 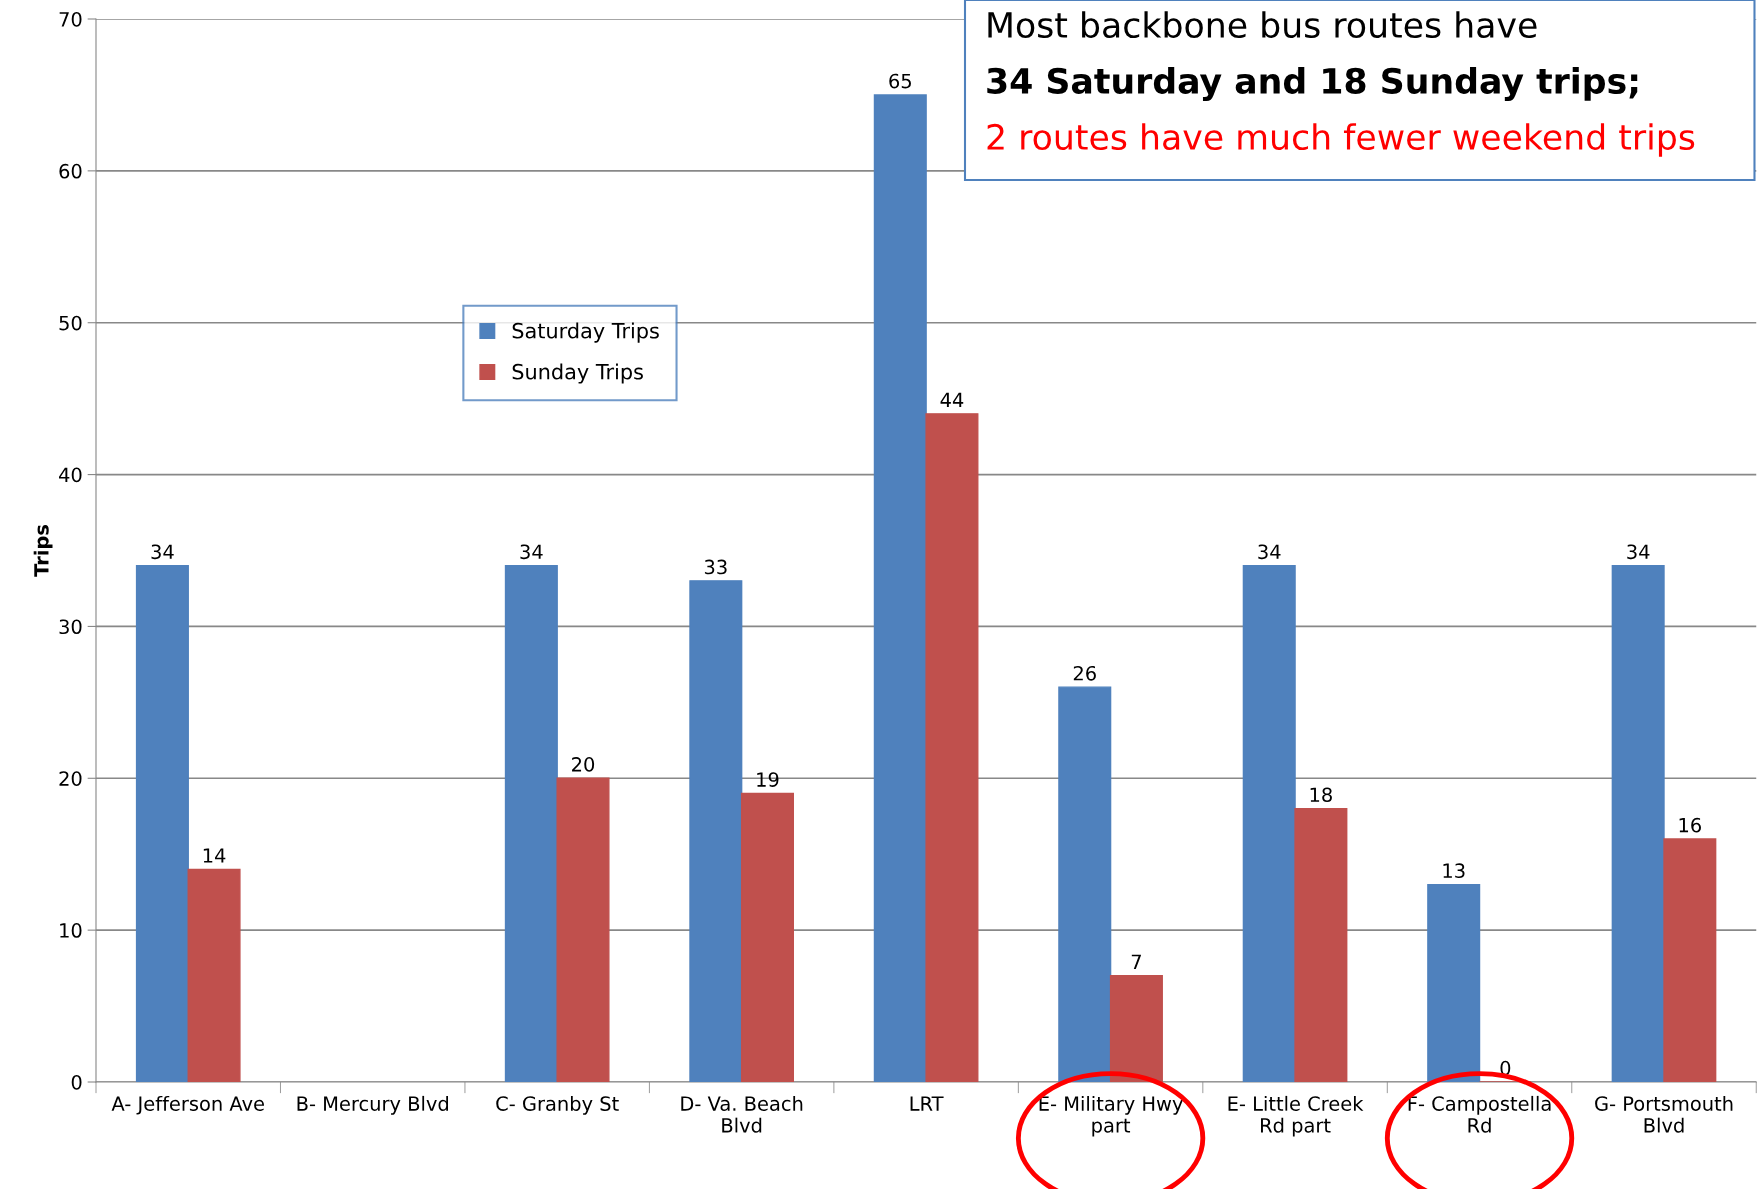 What do you see at coordinates (742, 1114) in the screenshot?
I see `x-tick-label: D- Va. Beach Blvd` at bounding box center [742, 1114].